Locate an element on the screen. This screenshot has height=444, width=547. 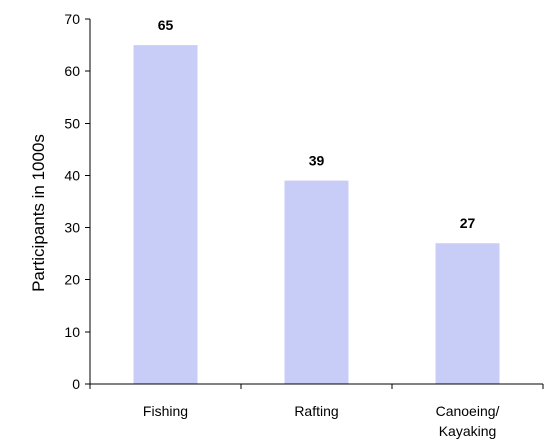
y-tick-label-1: 10 is located at coordinates (72, 332).